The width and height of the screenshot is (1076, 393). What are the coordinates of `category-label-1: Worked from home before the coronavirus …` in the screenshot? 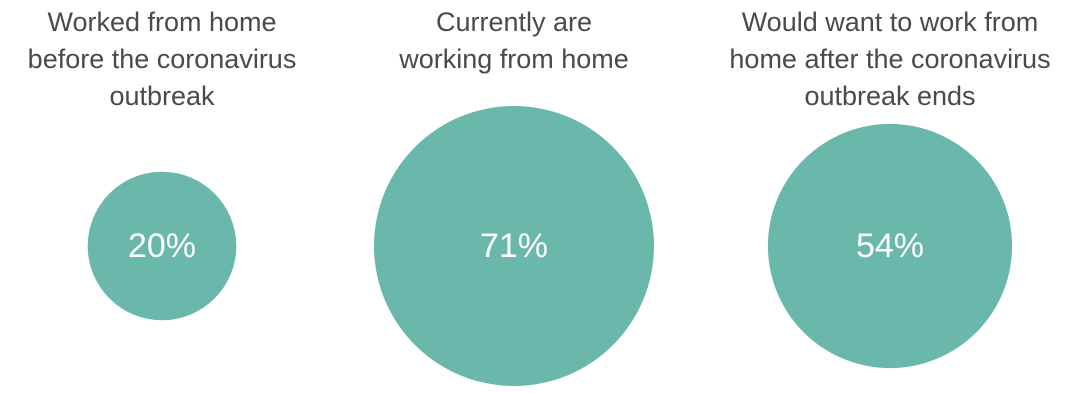 It's located at (162, 59).